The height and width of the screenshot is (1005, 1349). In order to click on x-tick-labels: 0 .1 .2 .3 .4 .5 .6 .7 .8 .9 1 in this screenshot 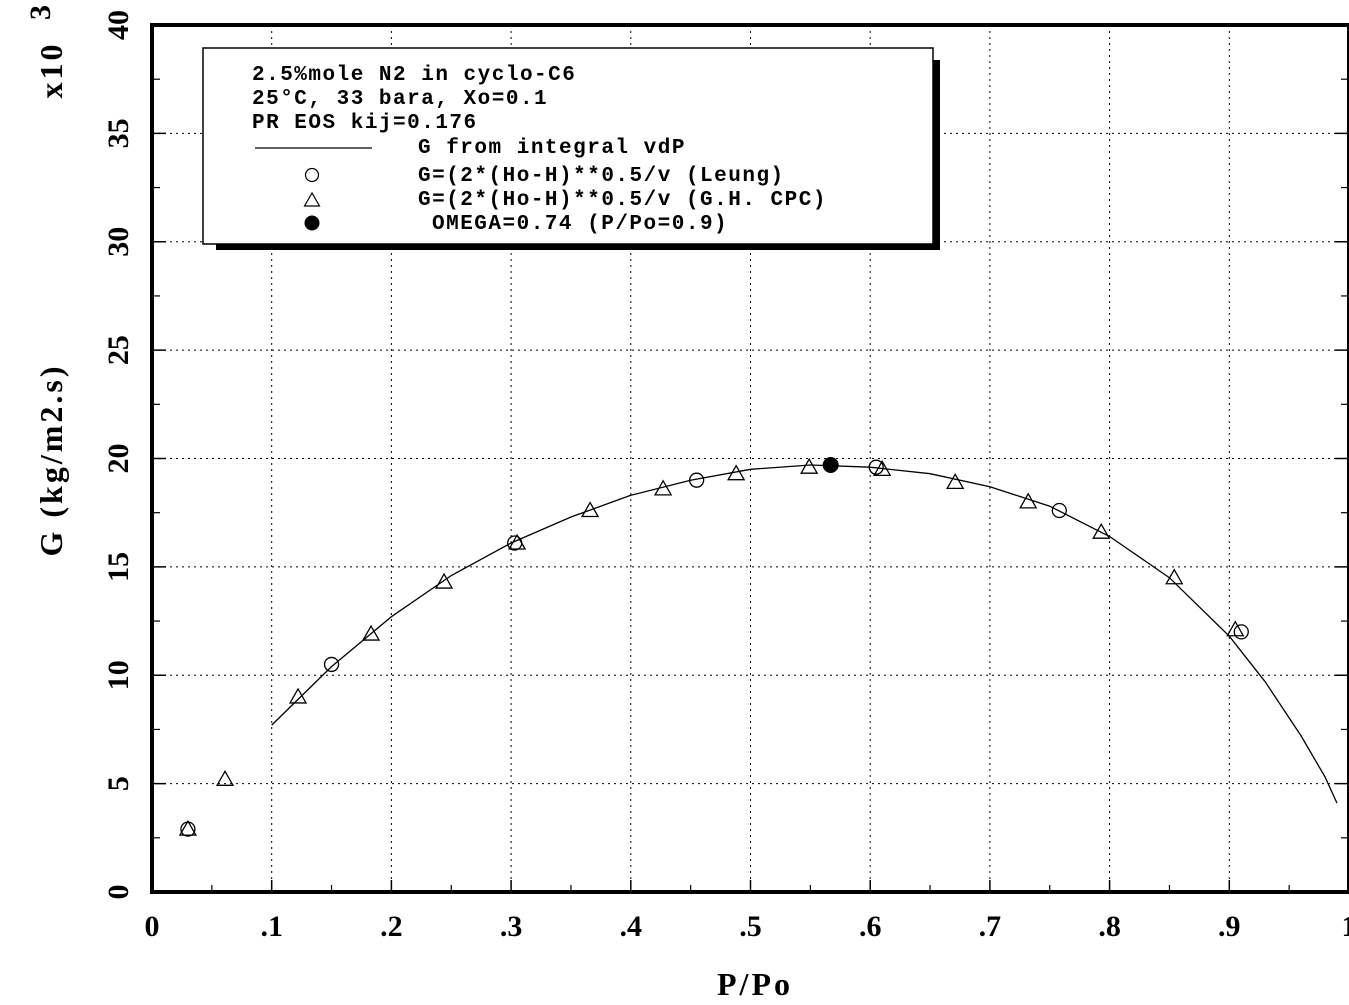, I will do `click(747, 926)`.